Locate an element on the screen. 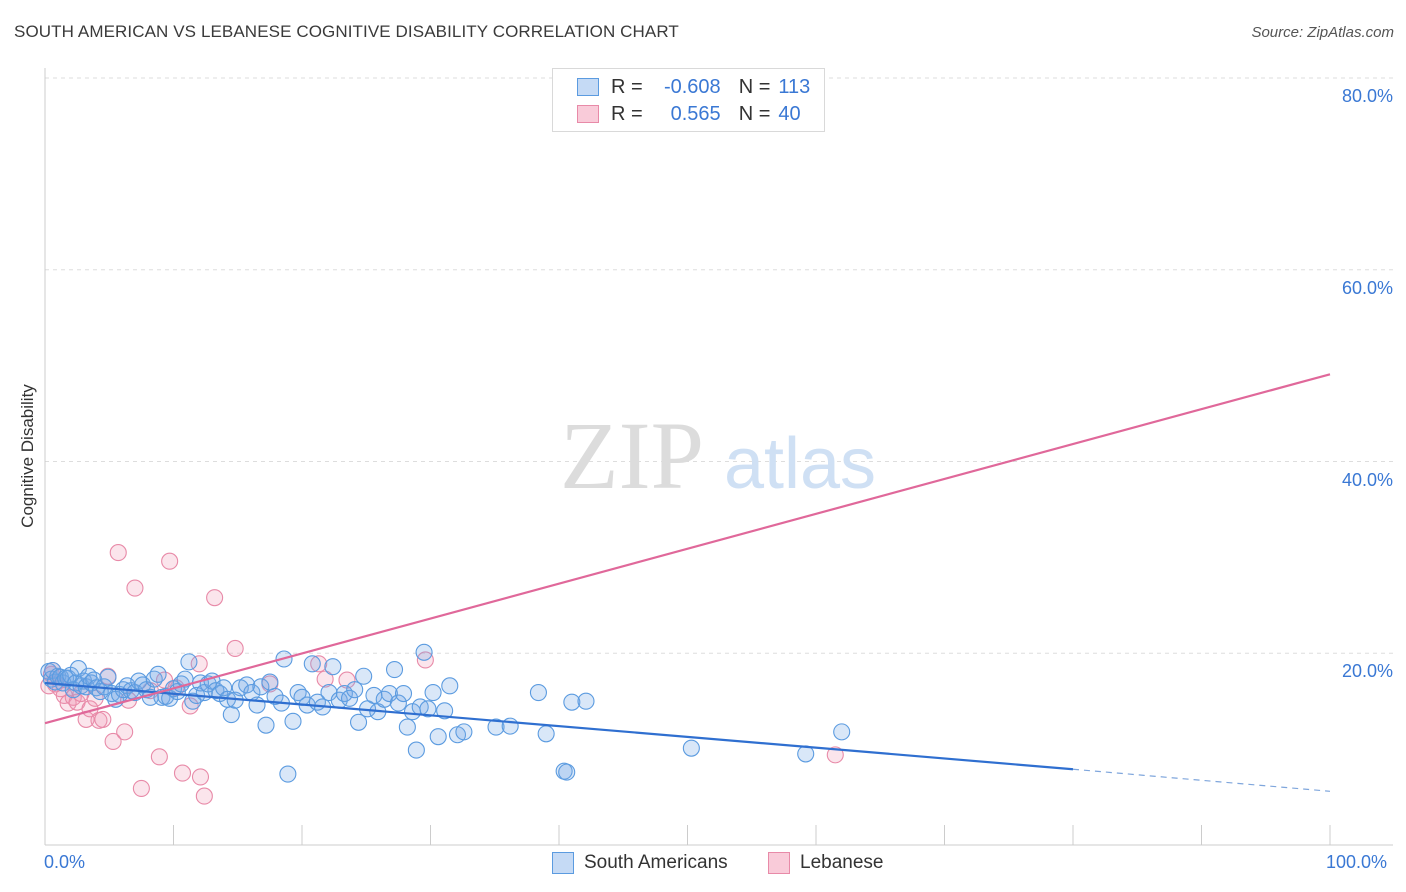 Image resolution: width=1406 pixels, height=892 pixels. legend-row-lebanese: R = 0.565 N = 40 is located at coordinates (689, 114).